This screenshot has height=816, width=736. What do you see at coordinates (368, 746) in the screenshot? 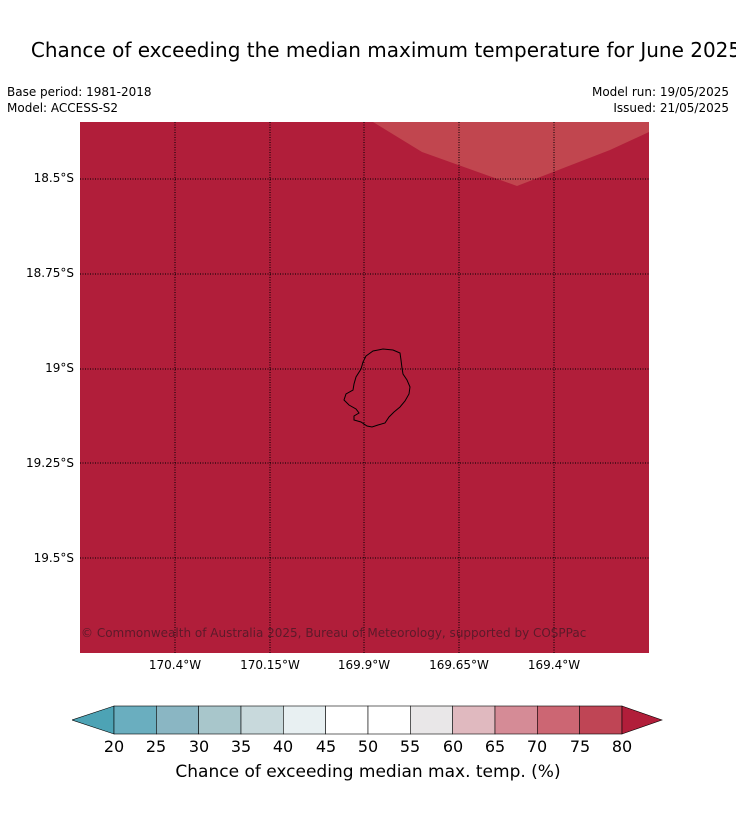
I see `colorbar-tick-50: 50` at bounding box center [368, 746].